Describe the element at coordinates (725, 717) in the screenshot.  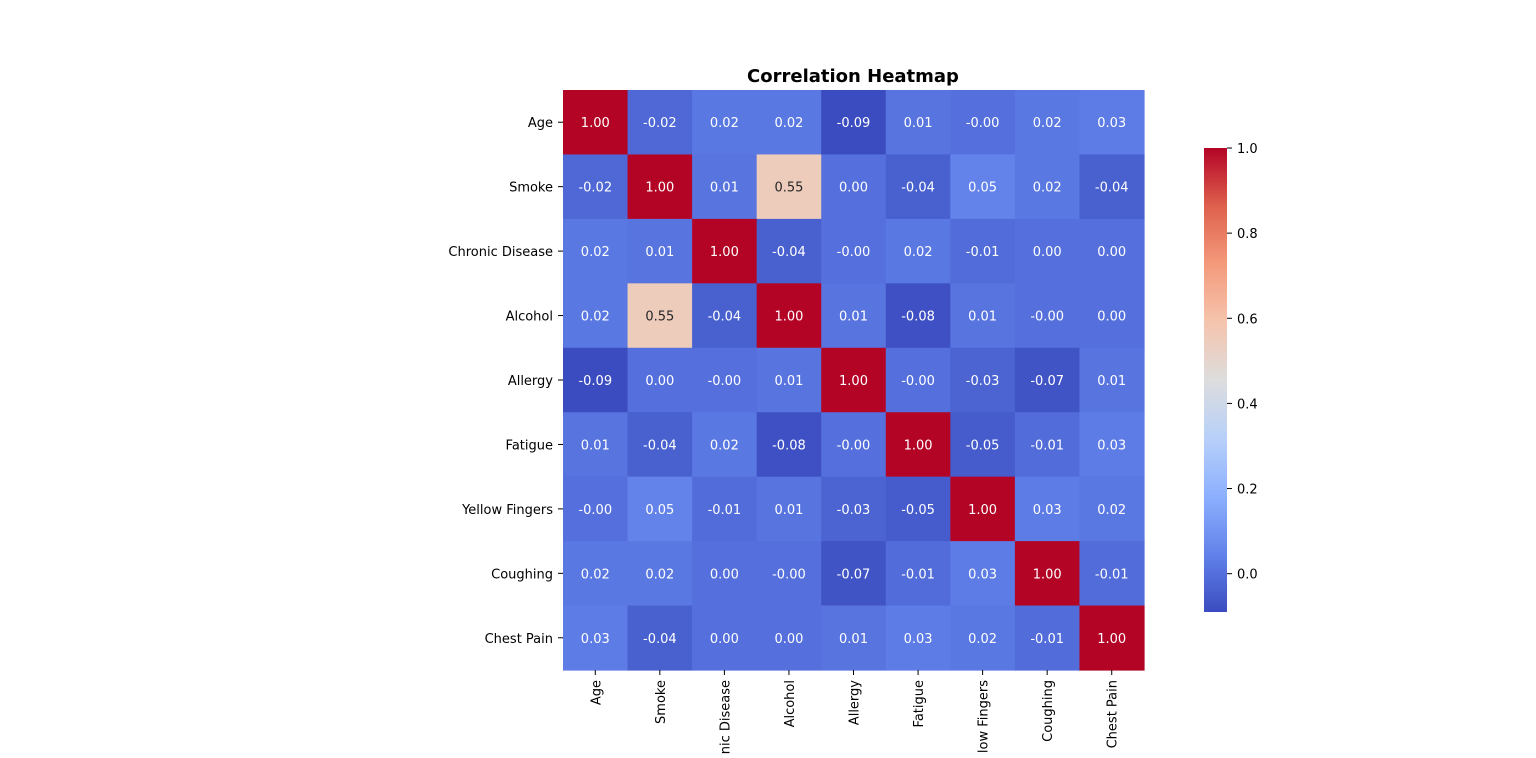
I see `column-tick-label: Chronic Disease` at that location.